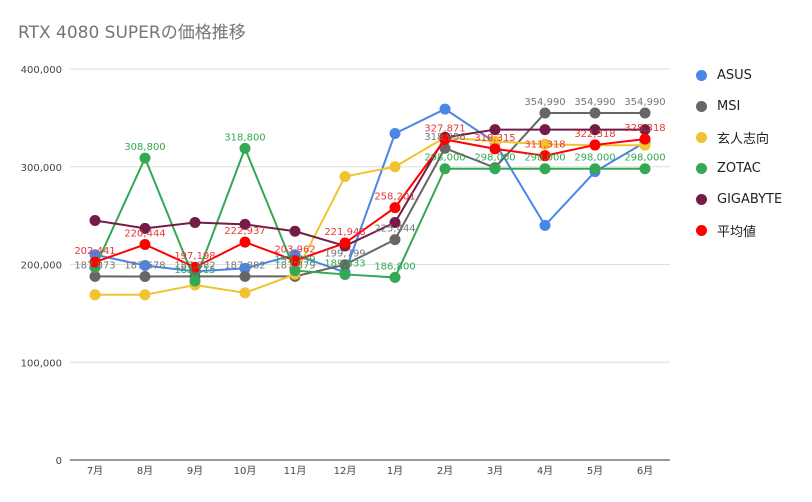 The height and width of the screenshot is (502, 812). I want to click on data-label: 322,318, so click(594, 134).